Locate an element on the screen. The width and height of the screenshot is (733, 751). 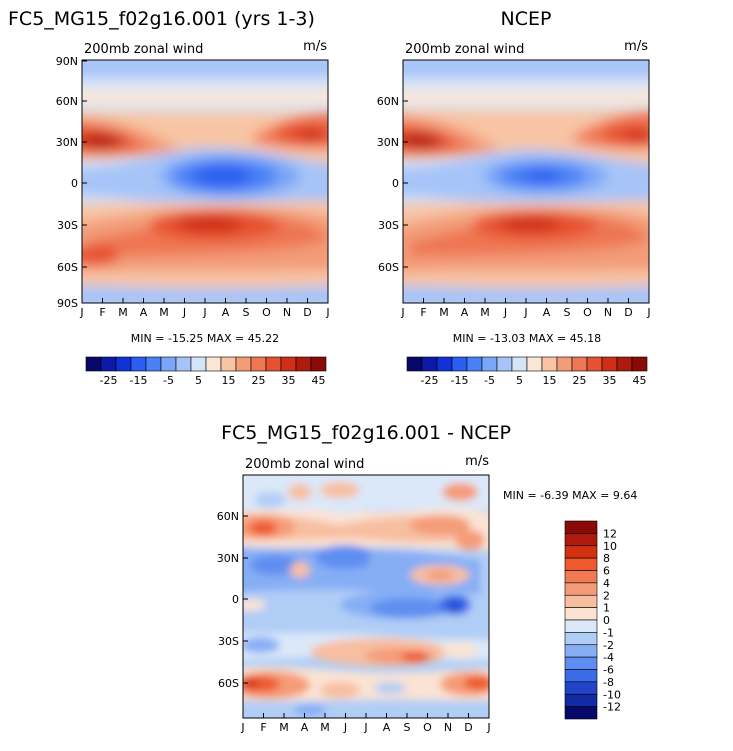
colorbar-label: 6 is located at coordinates (606, 571).